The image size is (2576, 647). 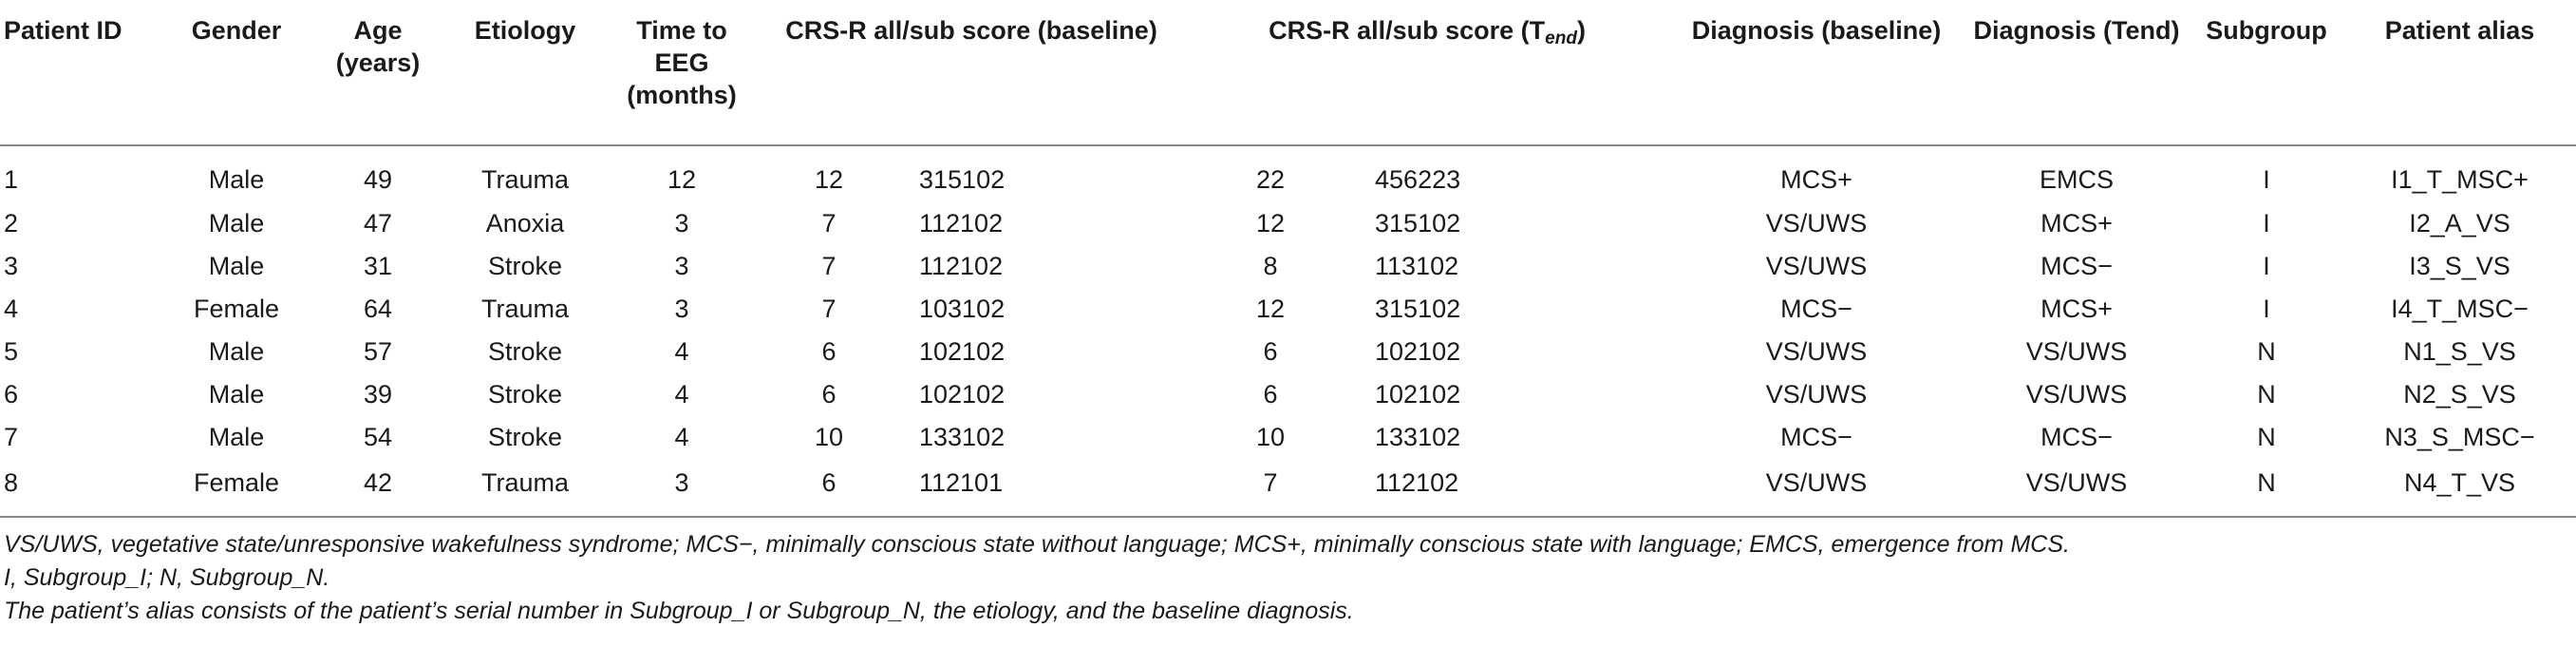 What do you see at coordinates (2459, 351) in the screenshot?
I see `cell-patient-alias: N1_S_VS` at bounding box center [2459, 351].